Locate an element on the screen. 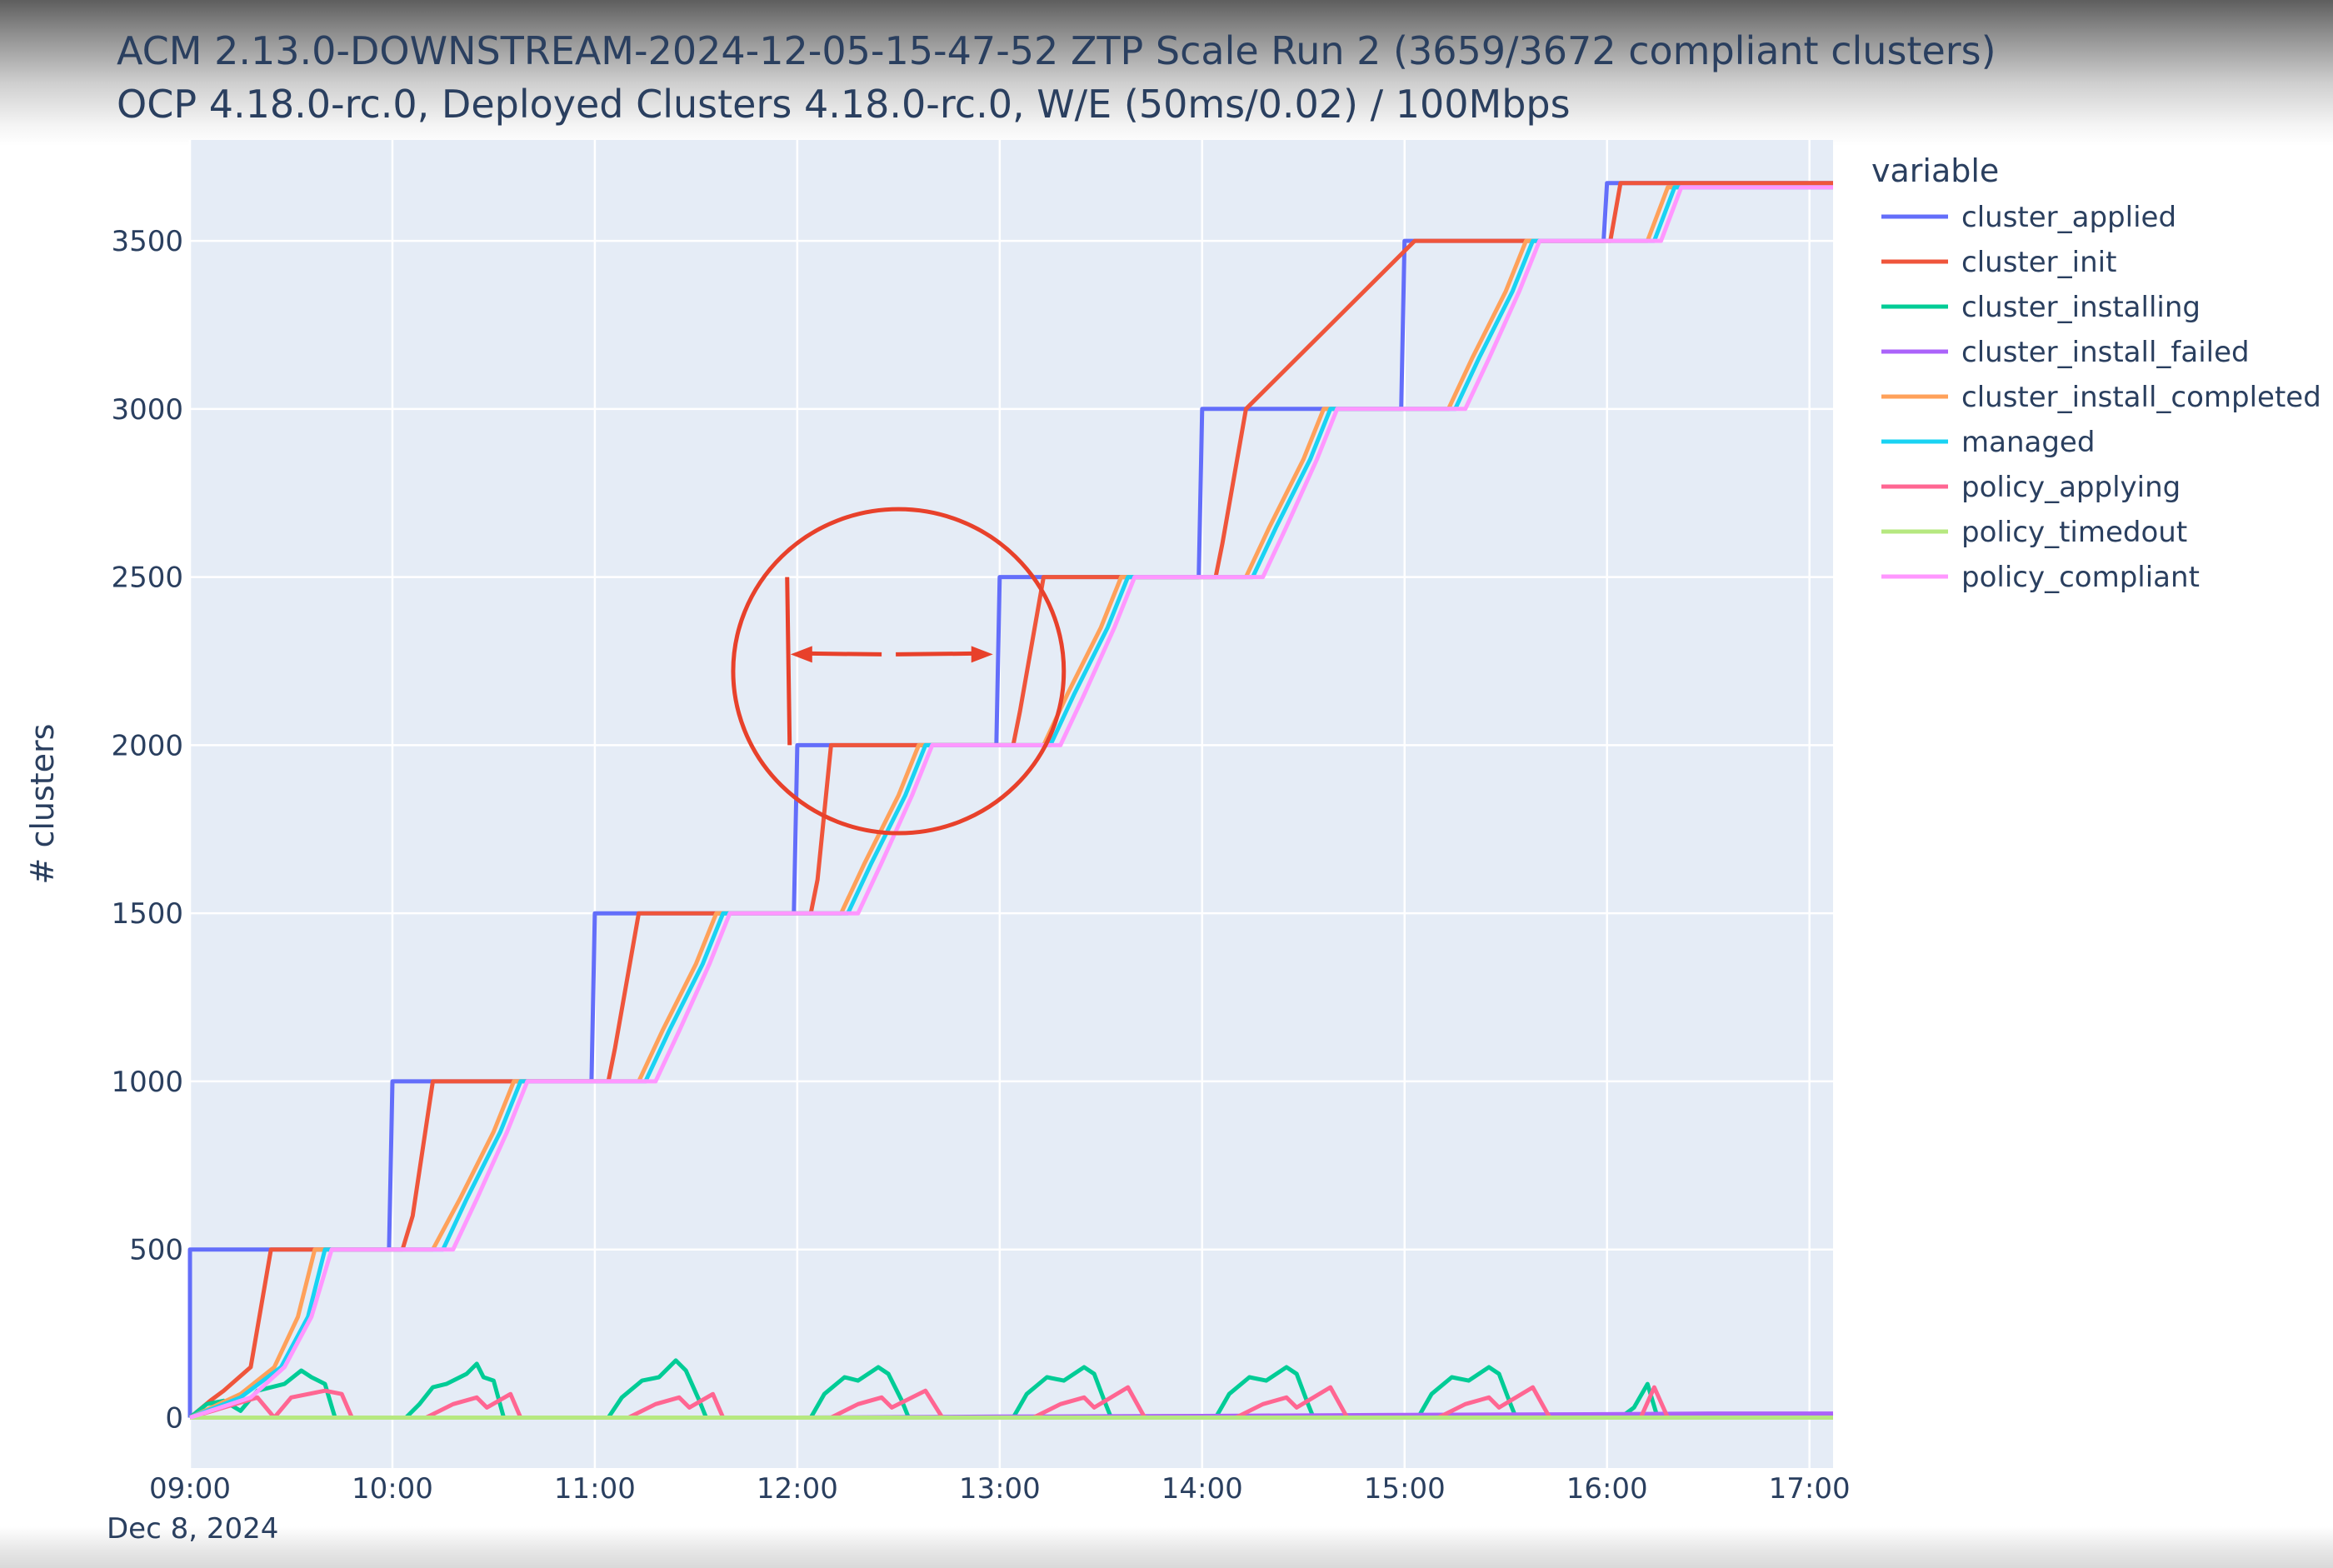 Image resolution: width=2333 pixels, height=1568 pixels. x-tick-label: 15:00 is located at coordinates (1405, 1489).